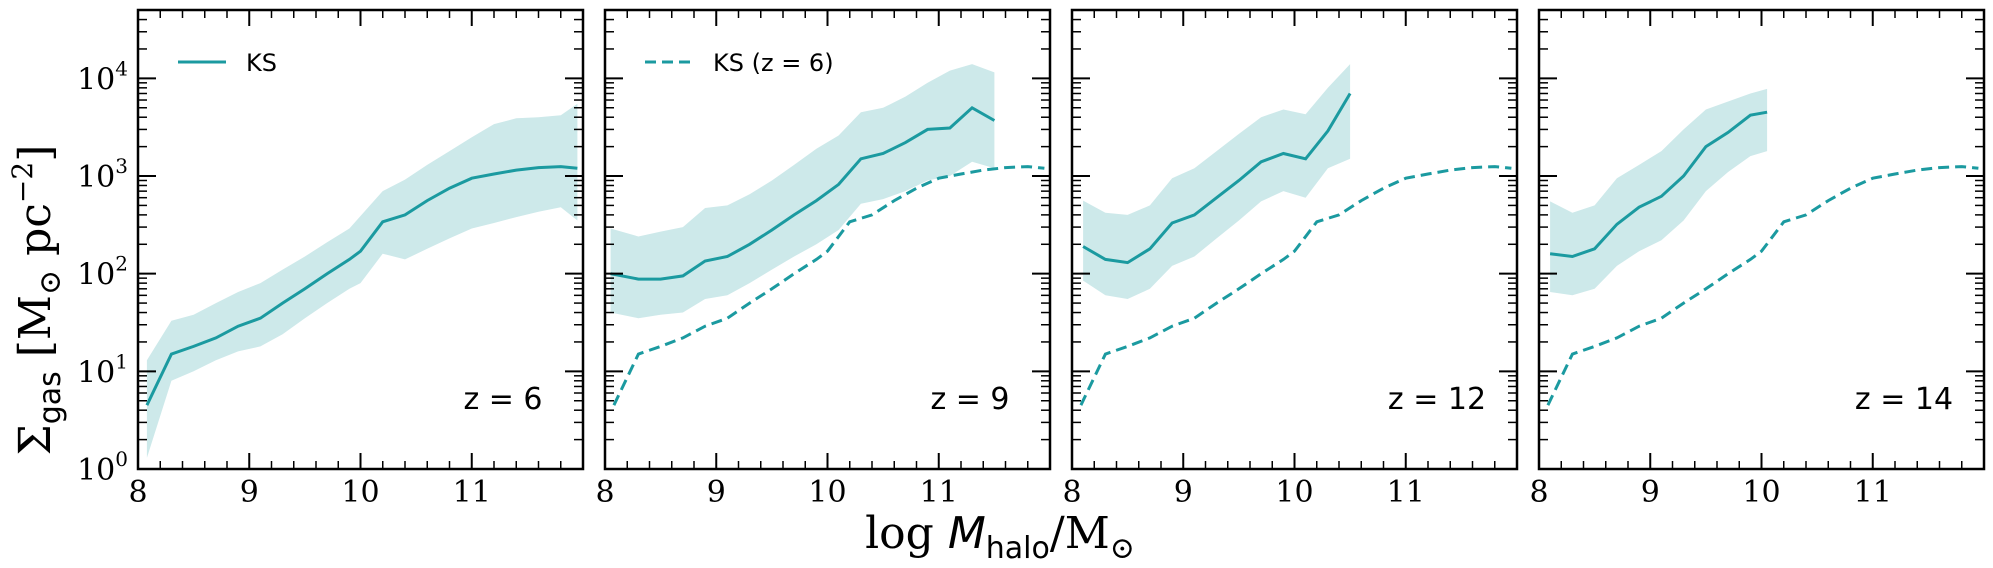  Describe the element at coordinates (35, 439) in the screenshot. I see `y-axis-title-sym: Σ` at that location.